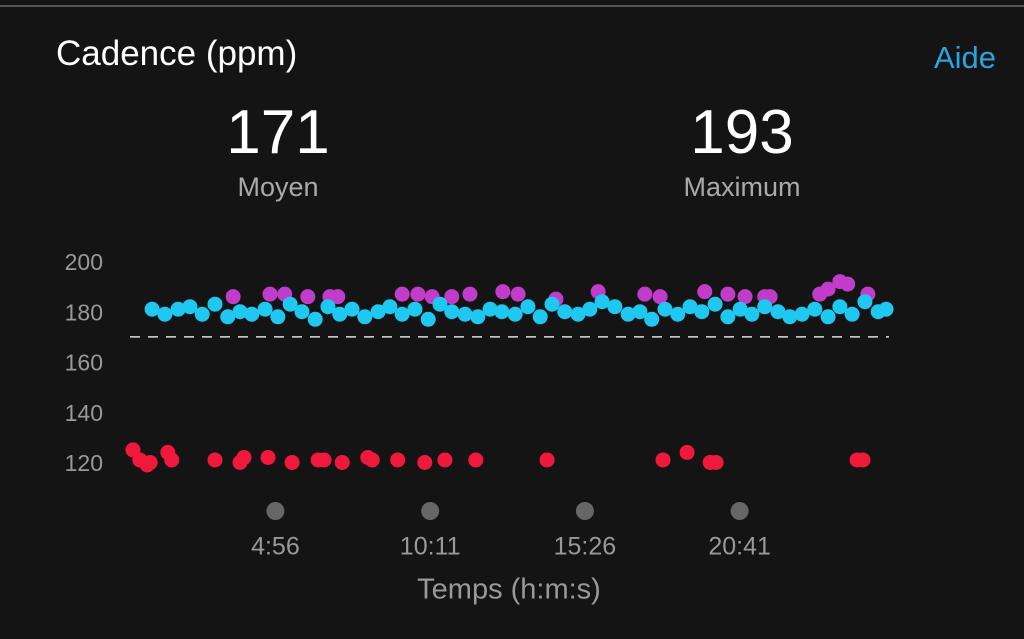  Describe the element at coordinates (585, 547) in the screenshot. I see `x-tick-label: 15:26` at that location.